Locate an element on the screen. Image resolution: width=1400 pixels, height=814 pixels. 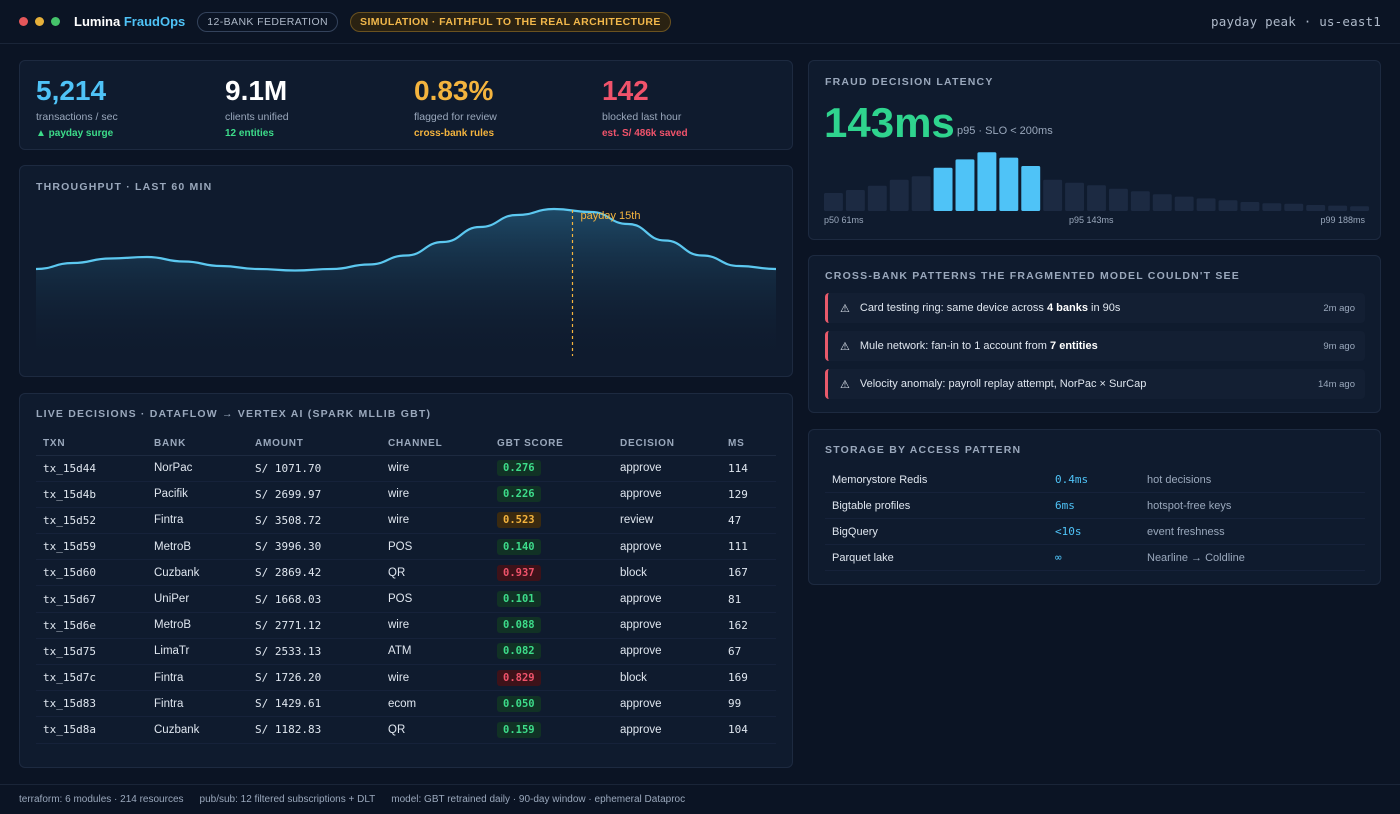
minimize-window-button is located at coordinates (39, 21).